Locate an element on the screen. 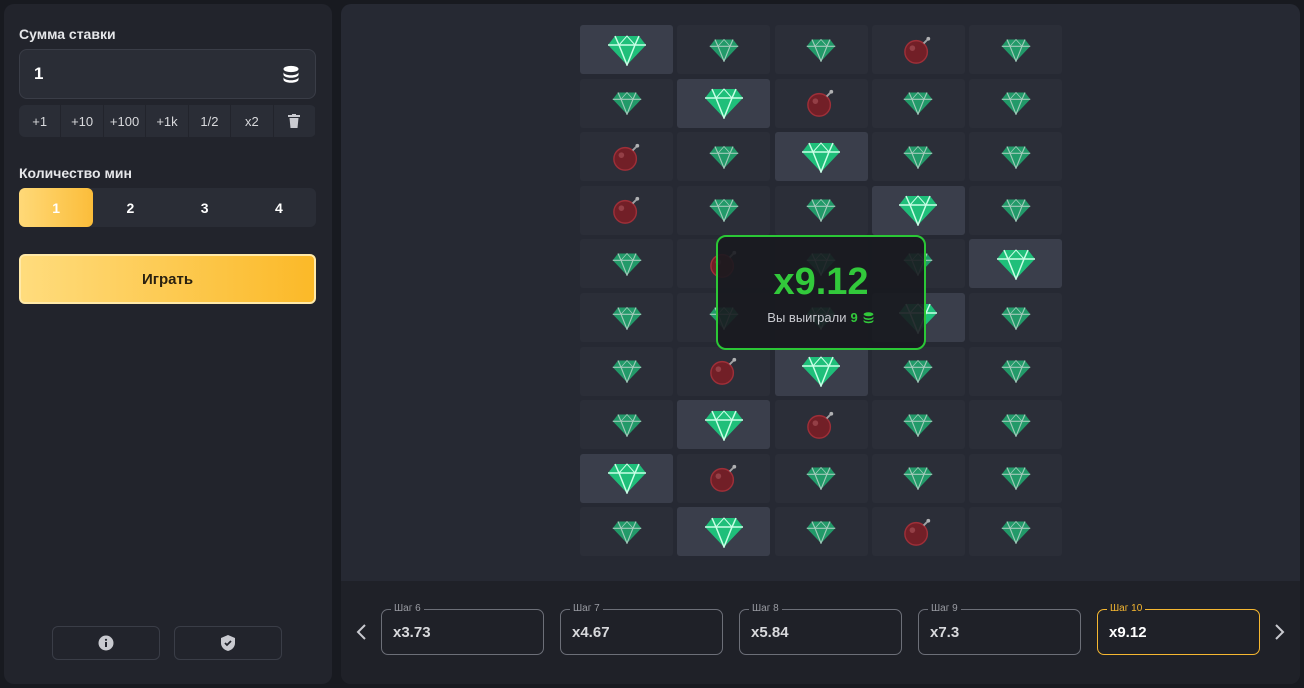 This screenshot has height=688, width=1304. mines-option: 4 is located at coordinates (278, 207).